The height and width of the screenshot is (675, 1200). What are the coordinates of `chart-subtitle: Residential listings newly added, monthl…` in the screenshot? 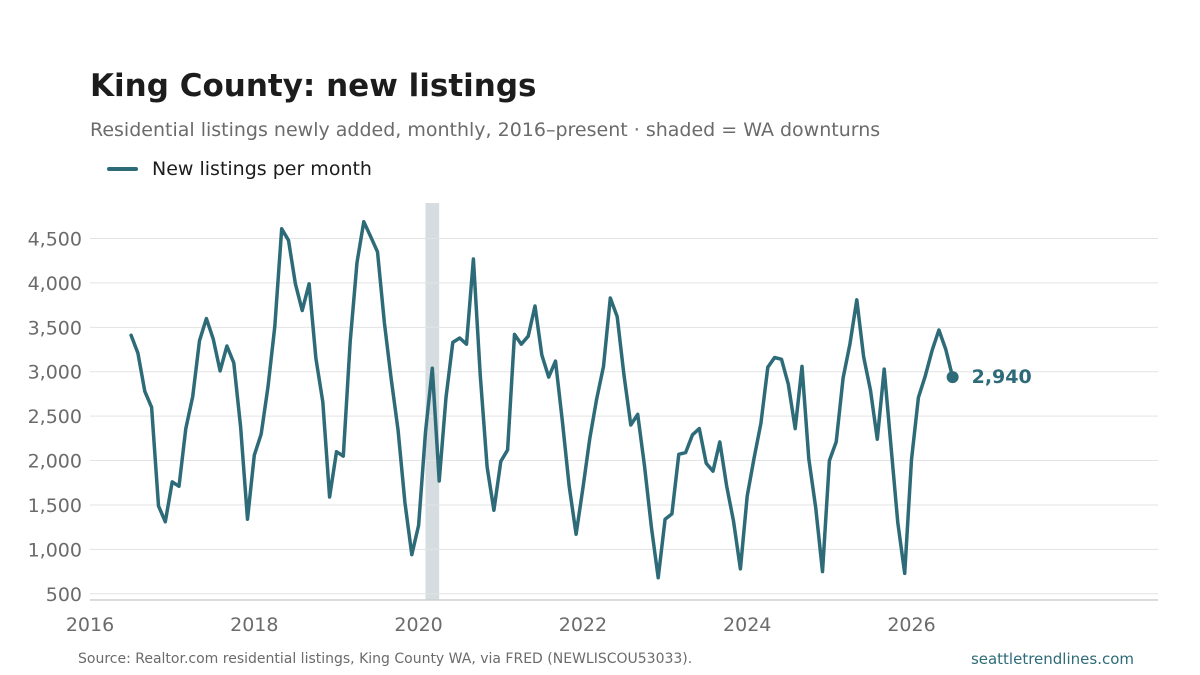 It's located at (485, 130).